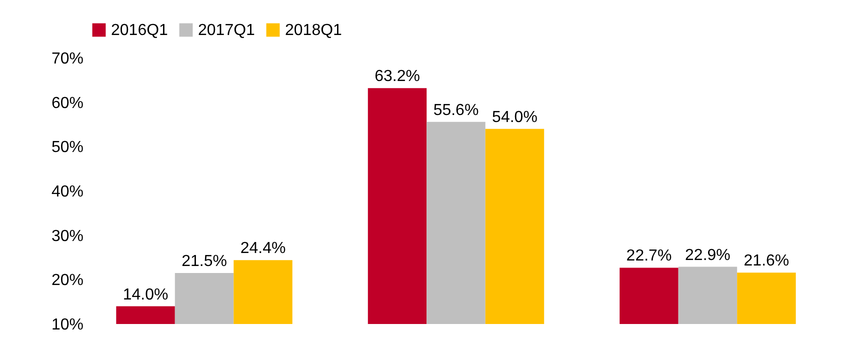 The height and width of the screenshot is (349, 853). What do you see at coordinates (67, 192) in the screenshot?
I see `y-tick-label: 40%` at bounding box center [67, 192].